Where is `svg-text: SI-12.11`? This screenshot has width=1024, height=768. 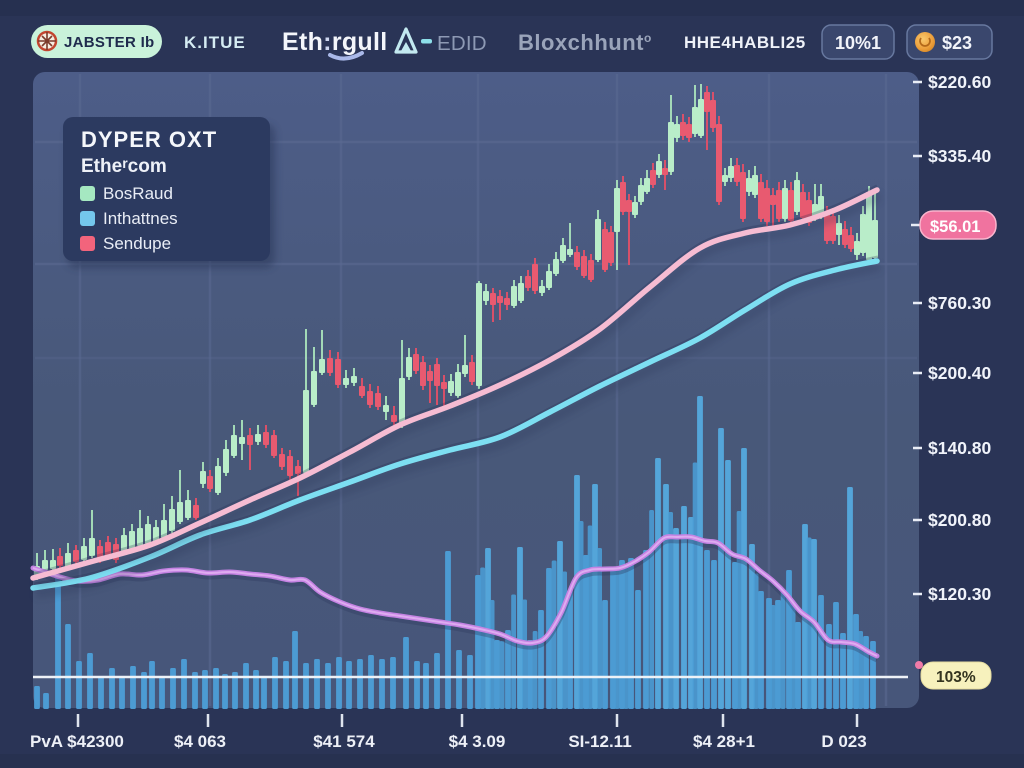 svg-text: SI-12.11 is located at coordinates (599, 741).